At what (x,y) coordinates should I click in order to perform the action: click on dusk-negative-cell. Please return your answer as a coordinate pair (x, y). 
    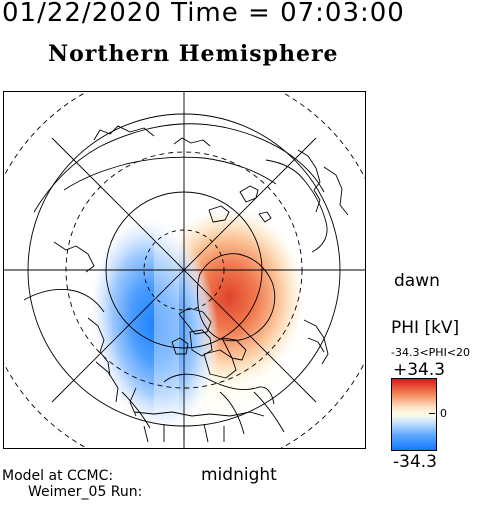
    Looking at the image, I should click on (154, 320).